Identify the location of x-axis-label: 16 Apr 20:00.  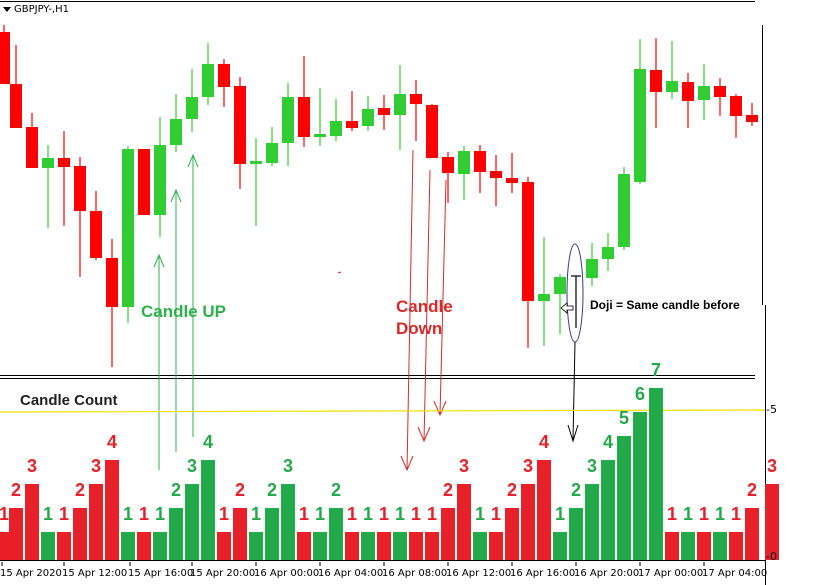
(607, 573).